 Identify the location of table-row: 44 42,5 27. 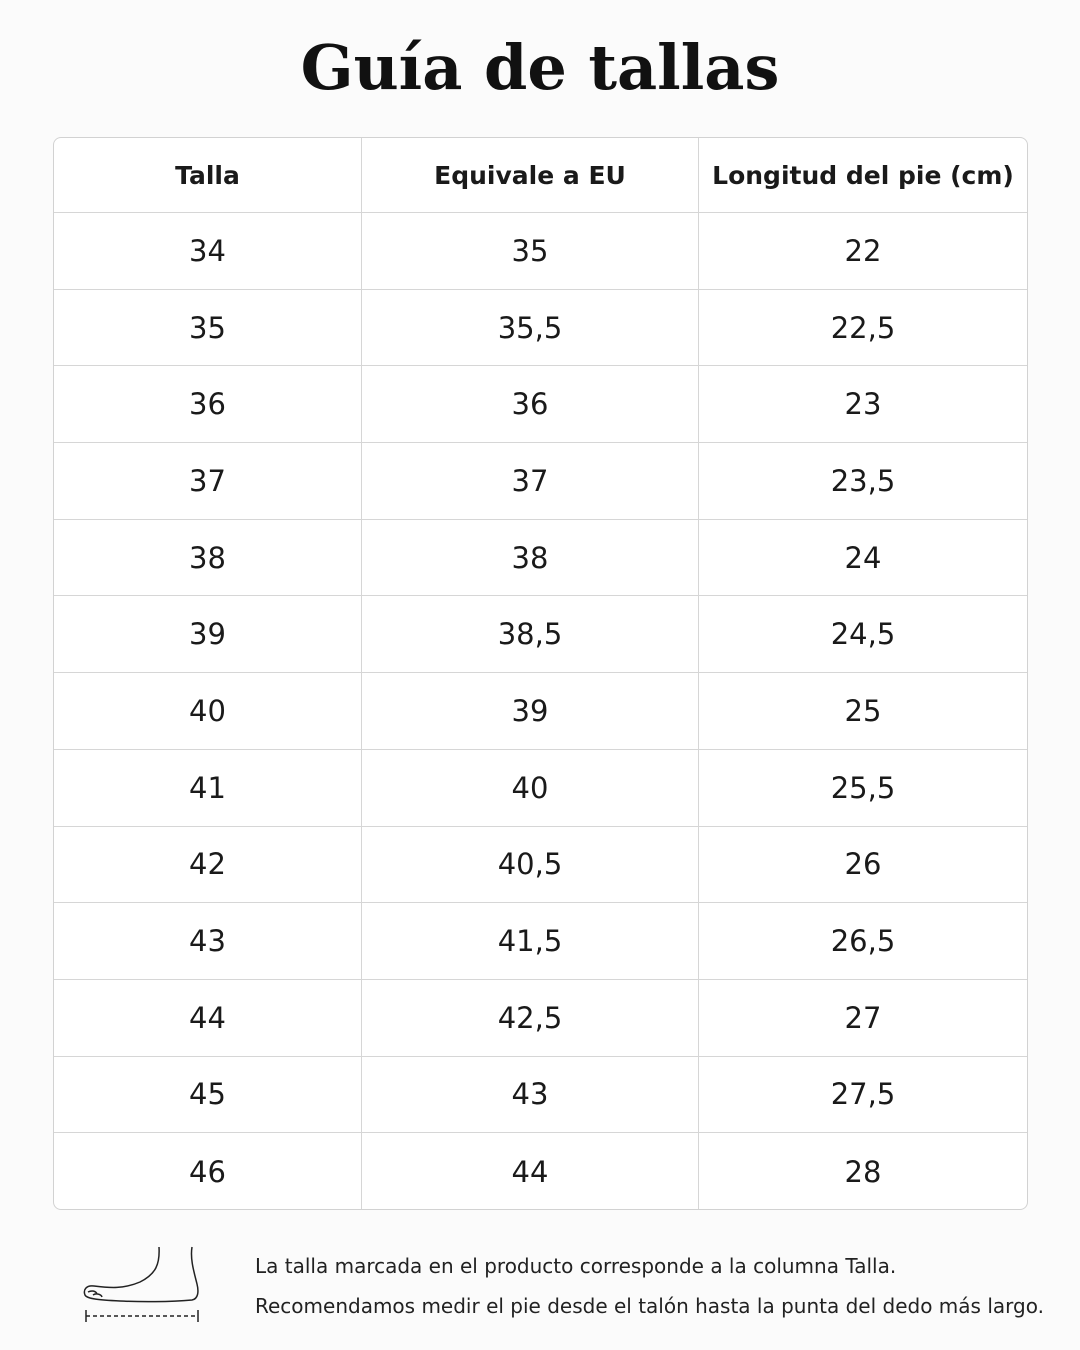
(540, 1018).